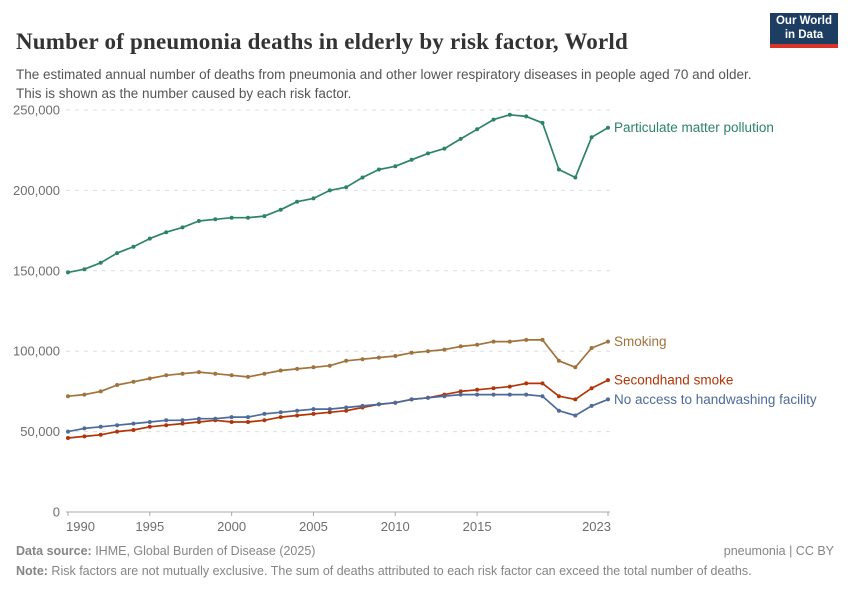 This screenshot has height=600, width=850. What do you see at coordinates (477, 344) in the screenshot?
I see `data-point-smoking-2015` at bounding box center [477, 344].